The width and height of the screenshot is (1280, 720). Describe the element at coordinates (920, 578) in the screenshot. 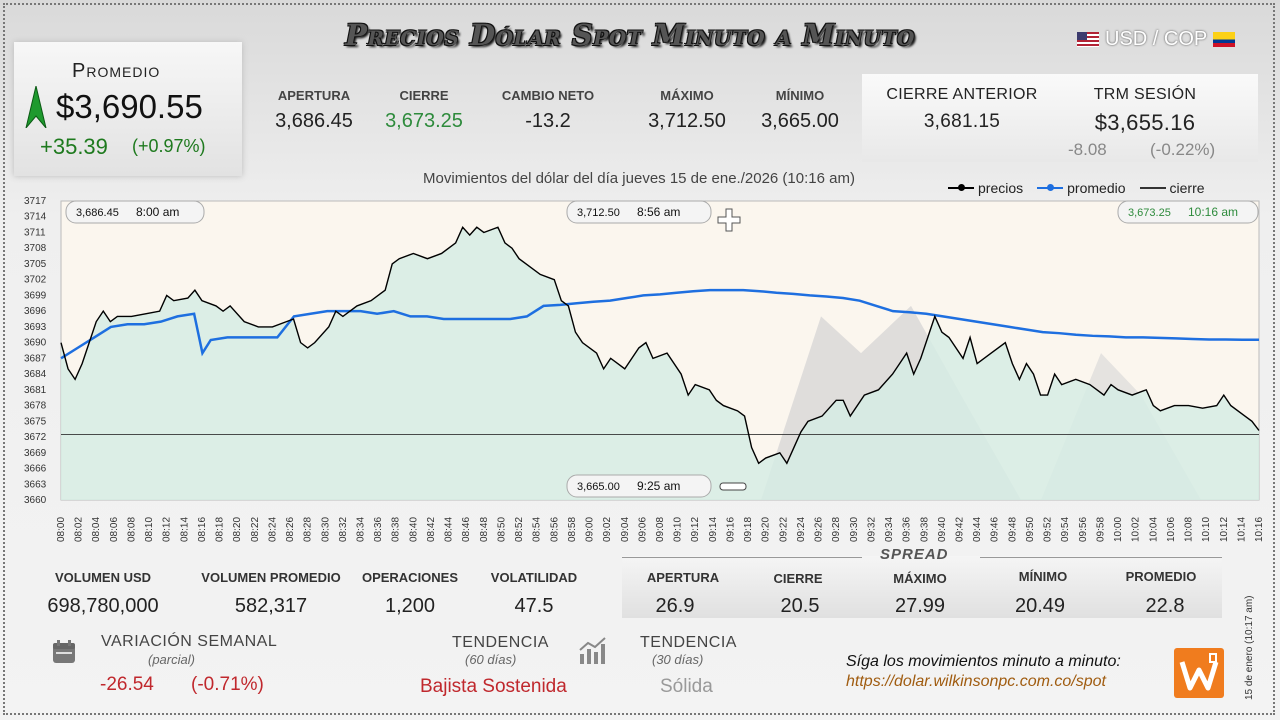

I see `spread-maximo-label: MÁXIMO` at that location.